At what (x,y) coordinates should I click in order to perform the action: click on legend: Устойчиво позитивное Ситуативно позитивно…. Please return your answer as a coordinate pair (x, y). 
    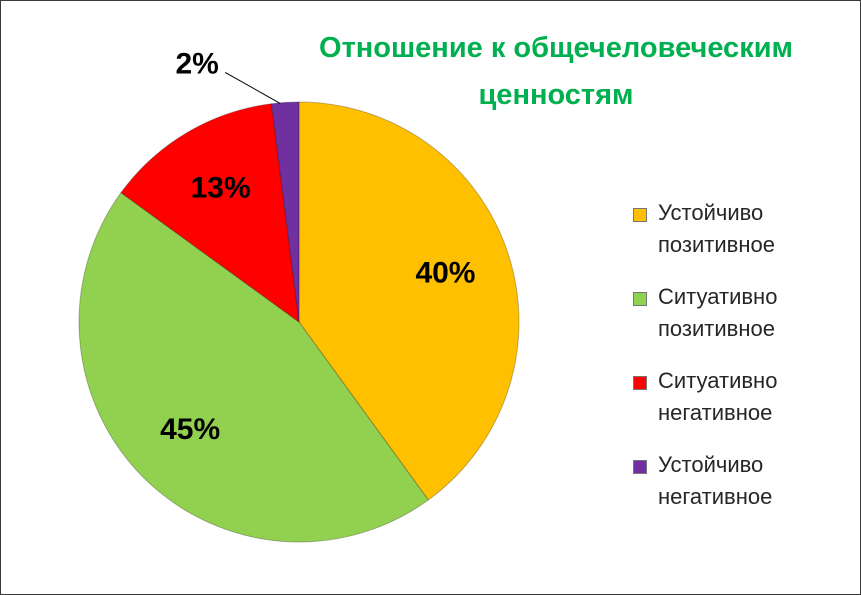
    Looking at the image, I should click on (733, 365).